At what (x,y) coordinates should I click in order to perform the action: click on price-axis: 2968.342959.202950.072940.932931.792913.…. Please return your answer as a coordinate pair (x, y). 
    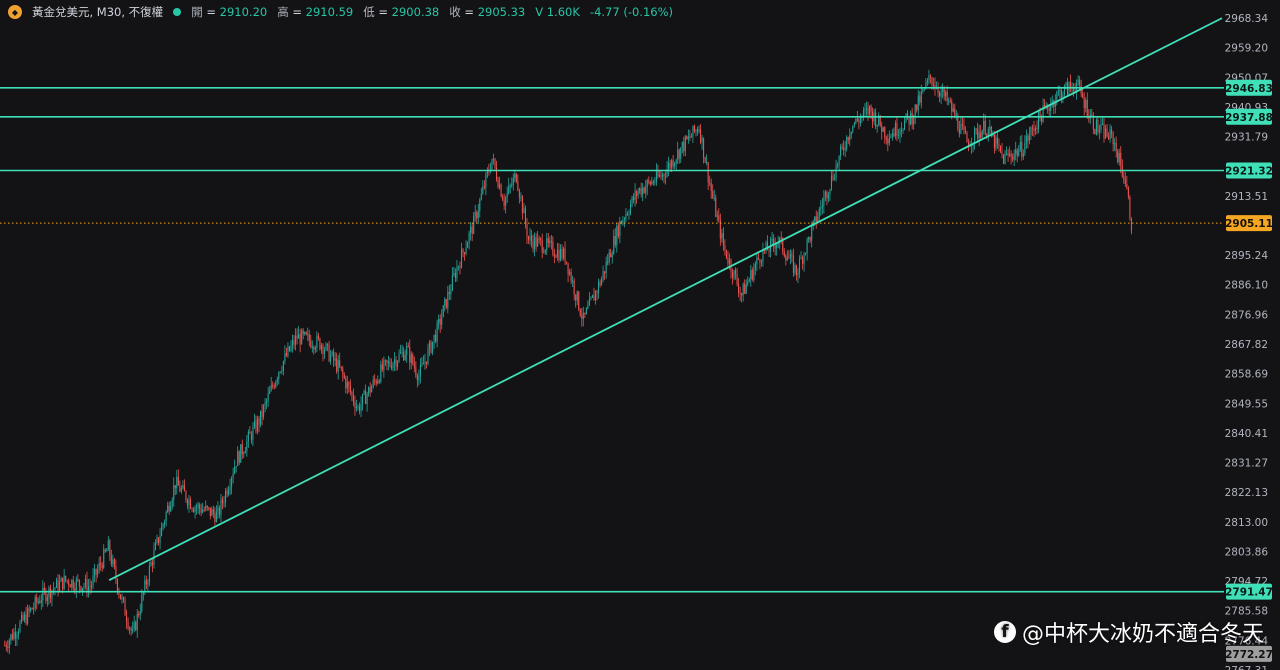
    Looking at the image, I should click on (1252, 335).